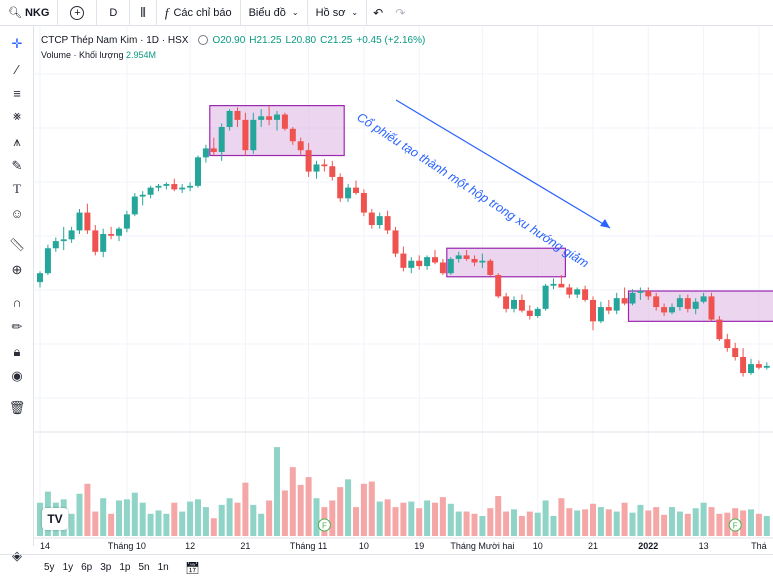 This screenshot has height=580, width=773. I want to click on legend-dot-icon, so click(203, 40).